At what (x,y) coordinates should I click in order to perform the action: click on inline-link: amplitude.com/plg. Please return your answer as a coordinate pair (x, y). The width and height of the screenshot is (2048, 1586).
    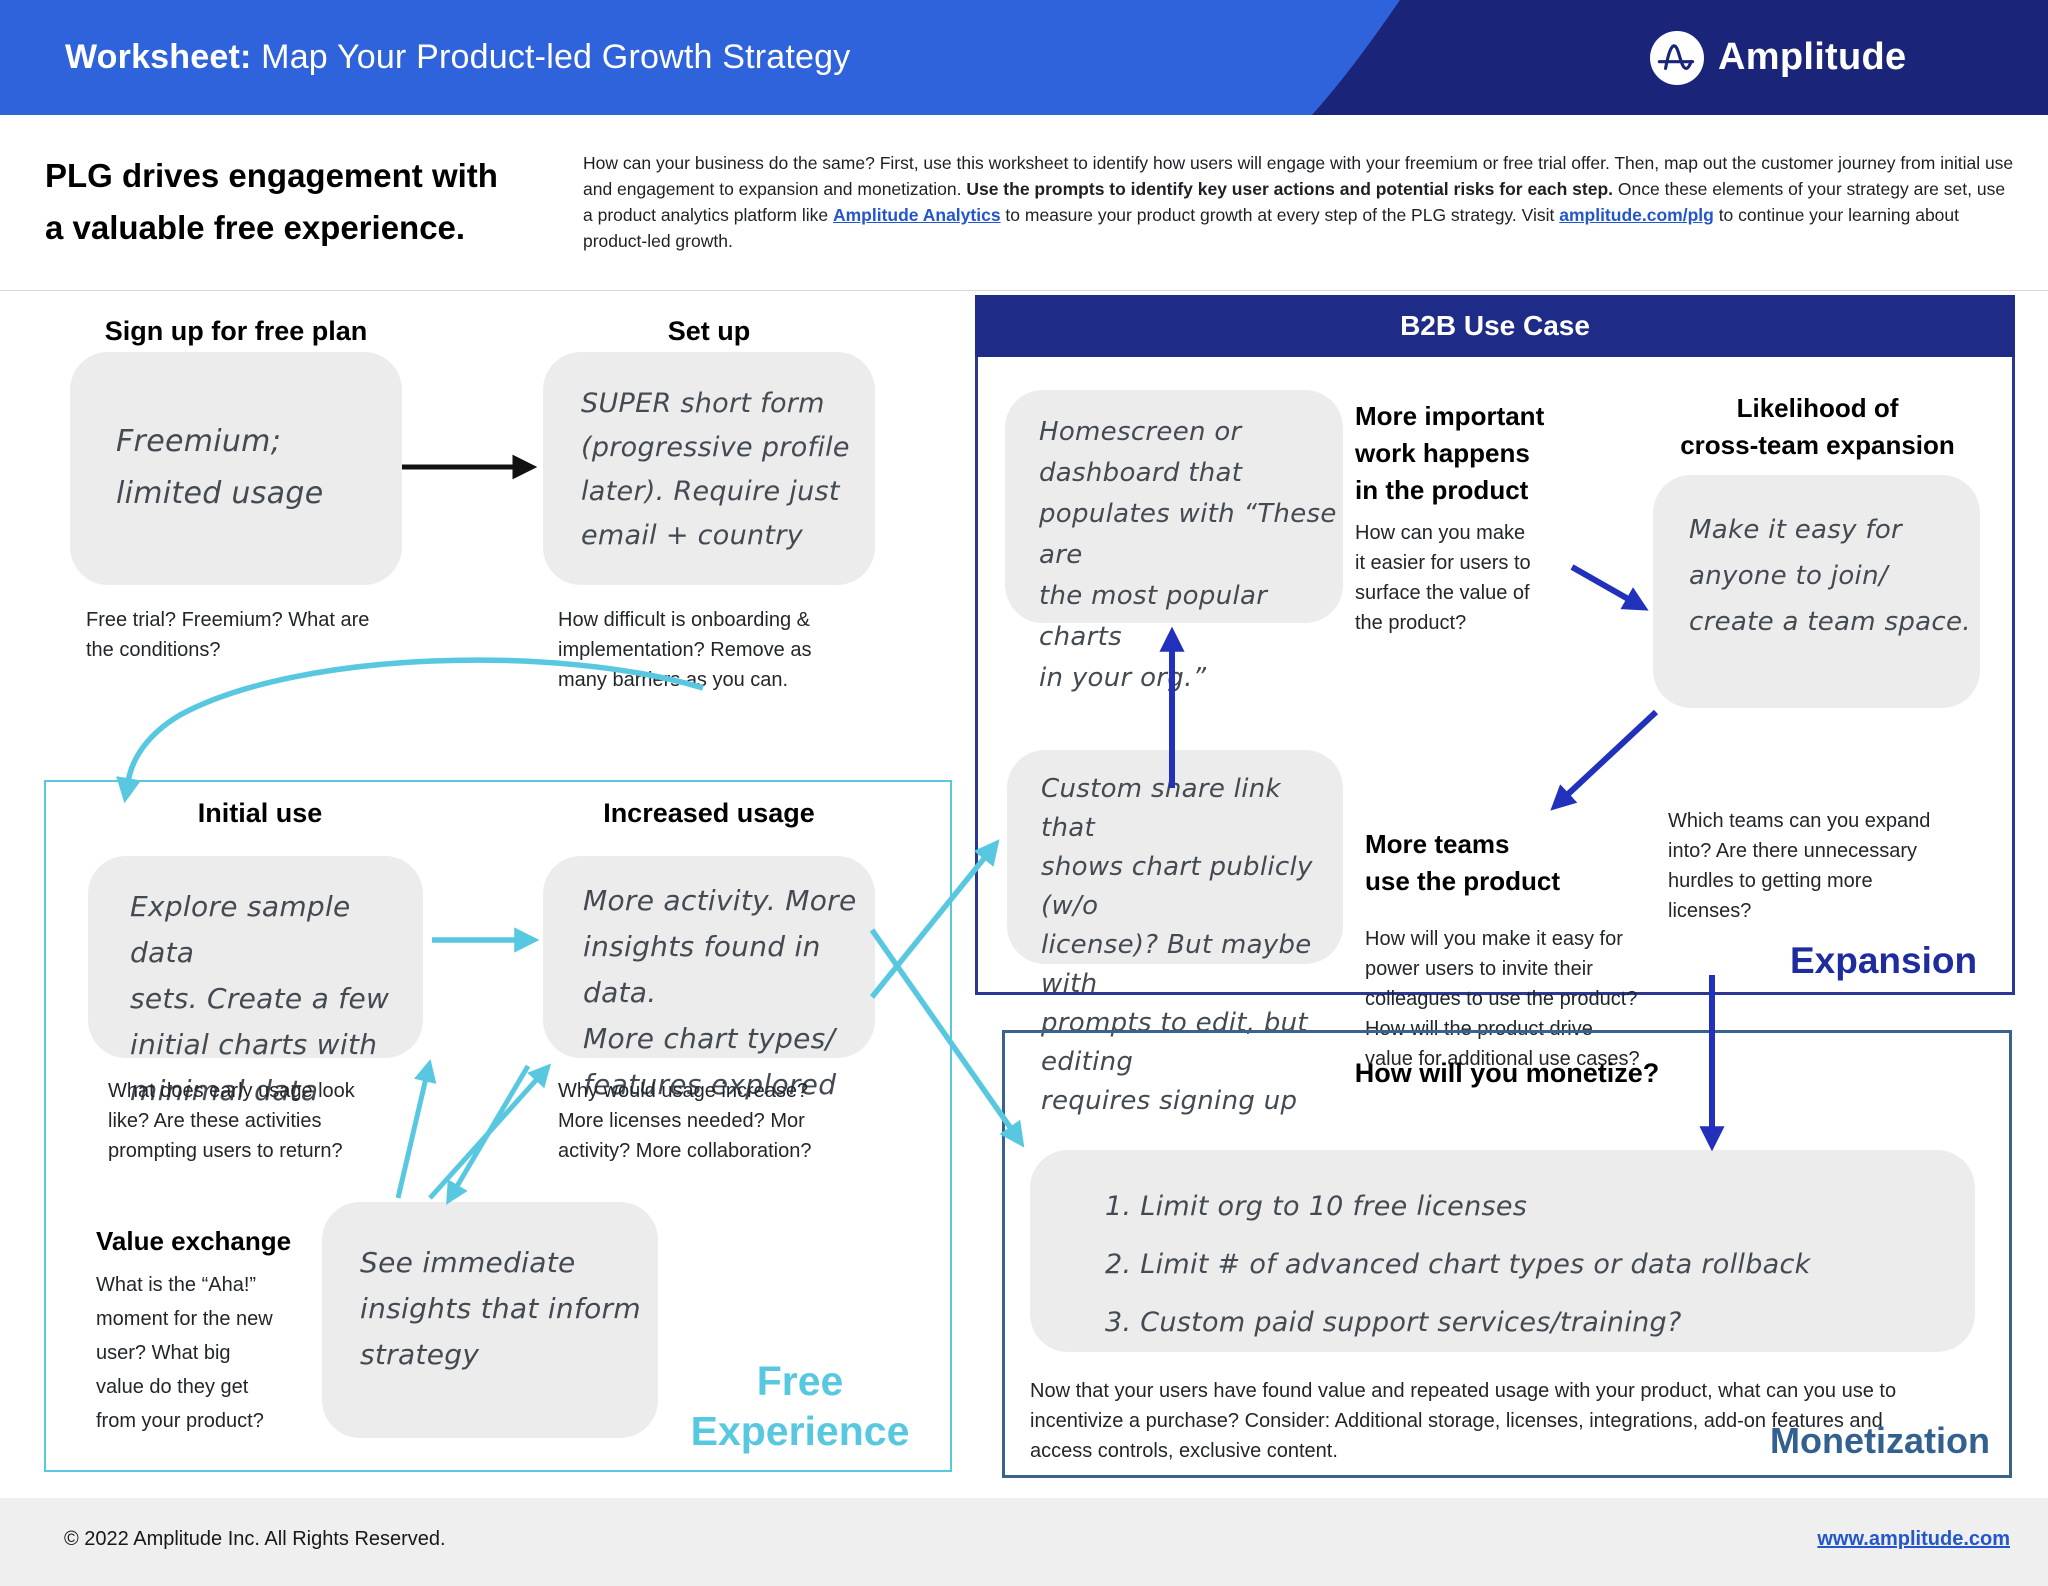
    Looking at the image, I should click on (1636, 215).